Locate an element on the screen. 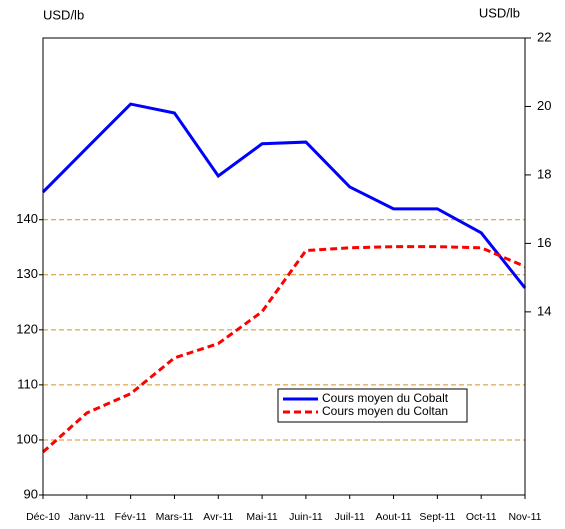 The image size is (565, 529). legend-label: Cours moyen du Cobalt is located at coordinates (385, 398).